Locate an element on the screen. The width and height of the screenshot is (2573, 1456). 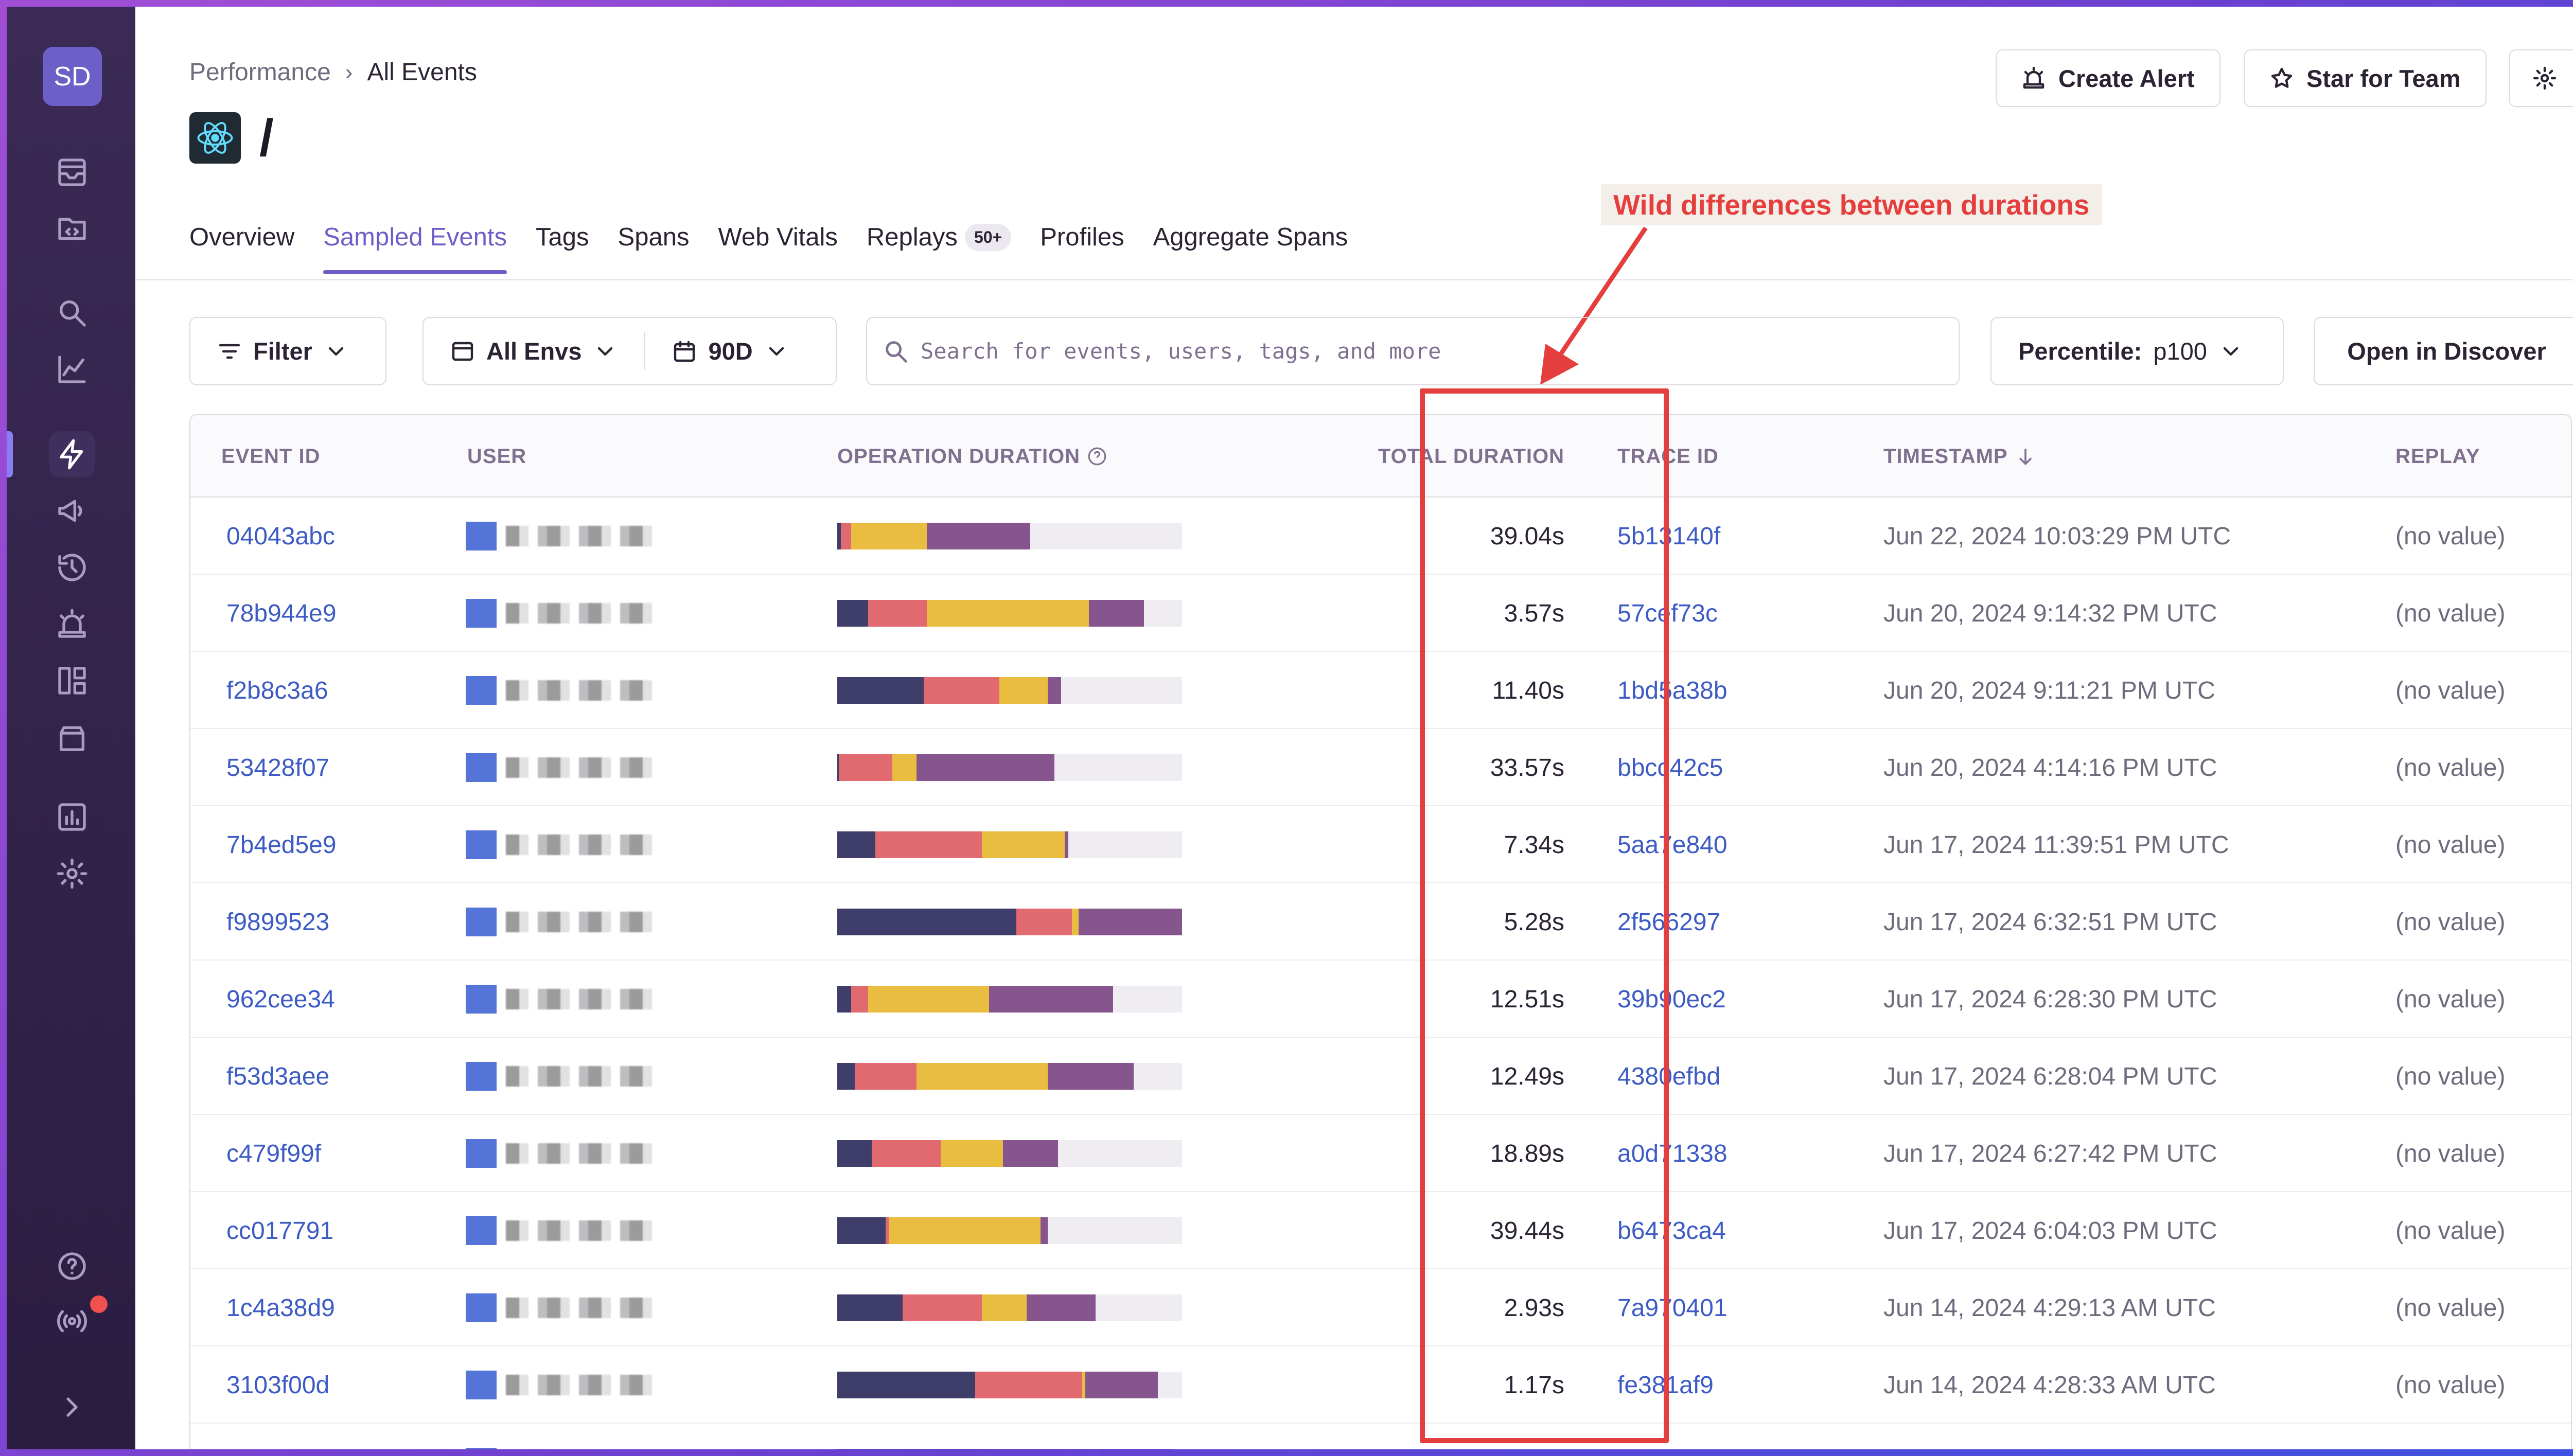
col-trace-id: TRACE ID is located at coordinates (1668, 456).